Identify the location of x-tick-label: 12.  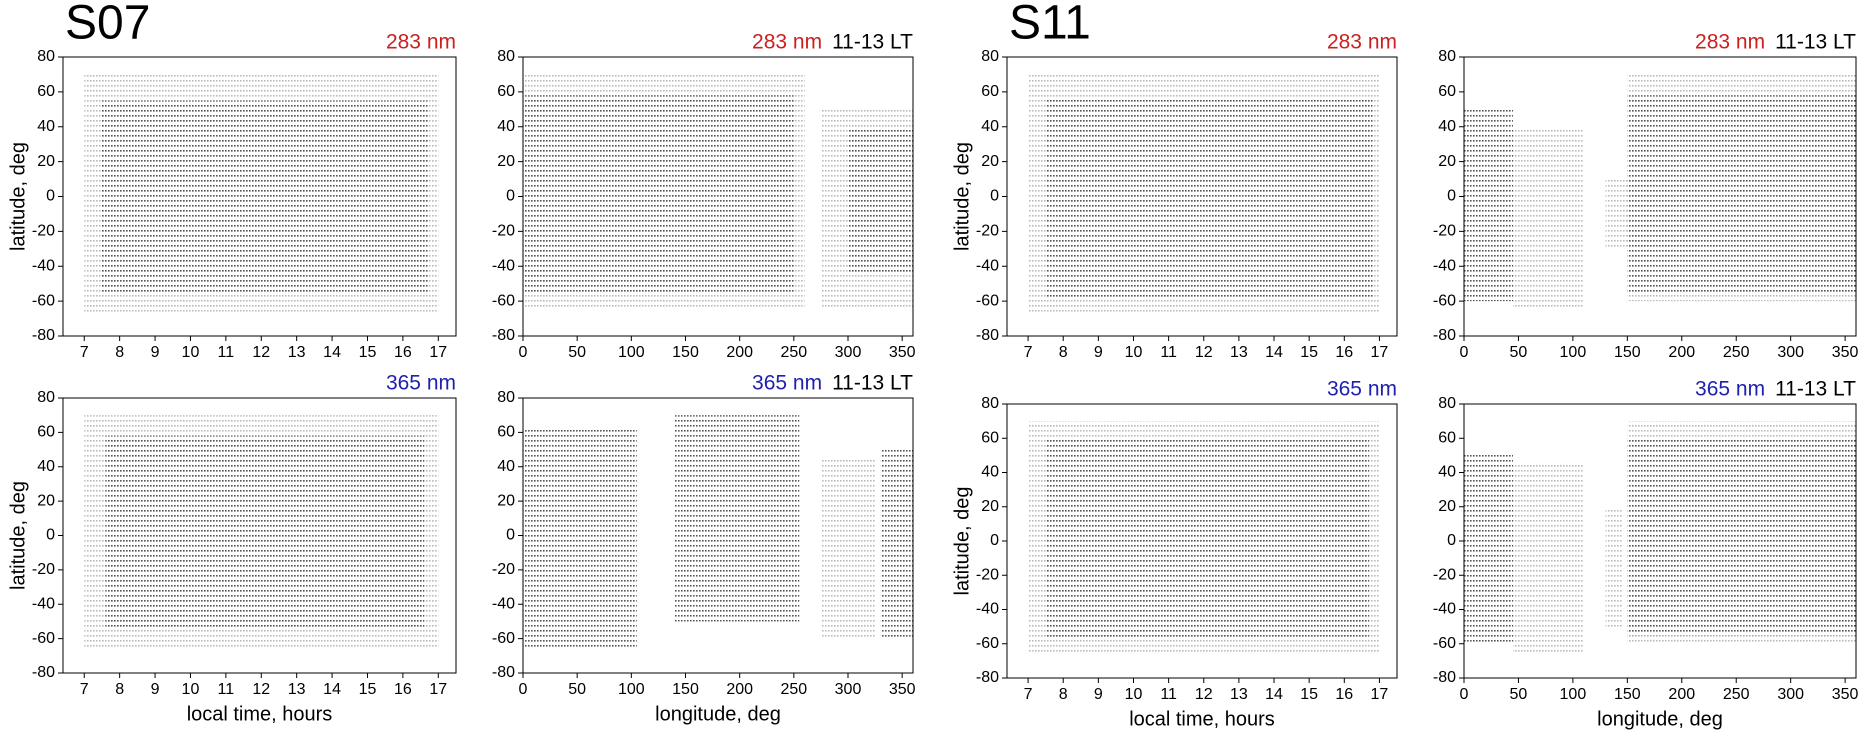
(1204, 352).